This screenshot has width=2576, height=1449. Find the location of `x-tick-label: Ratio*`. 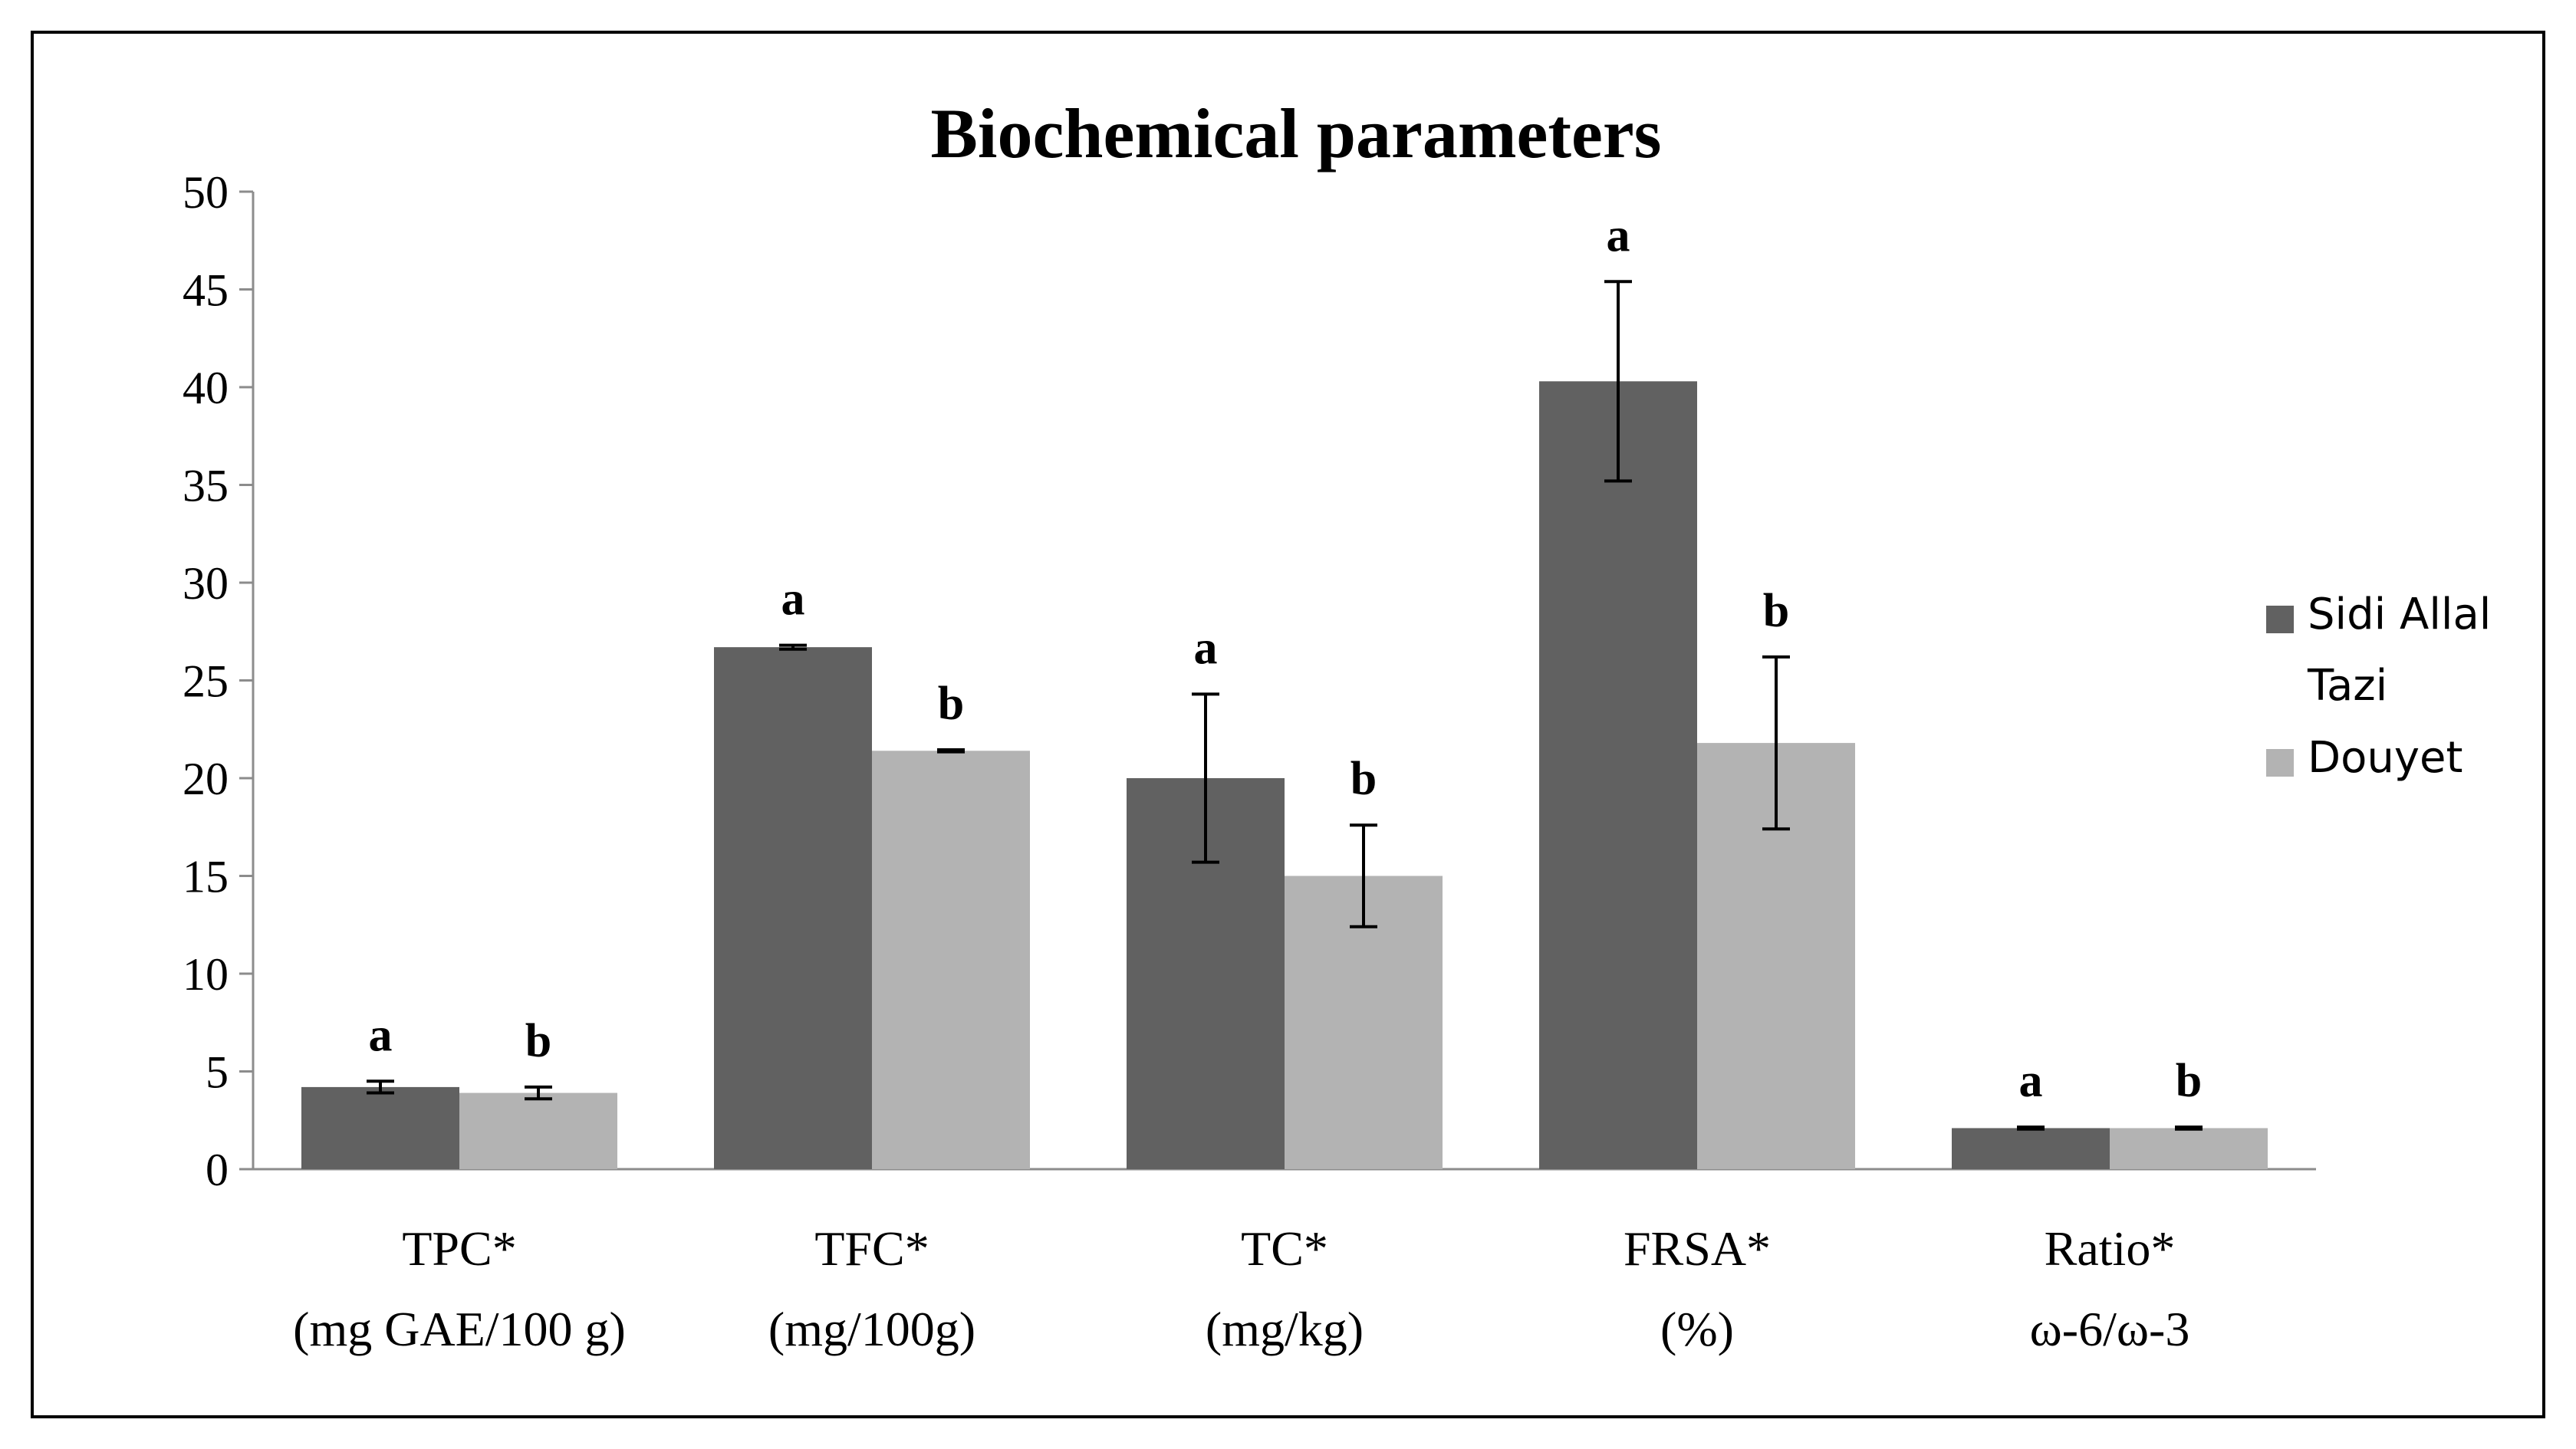

x-tick-label: Ratio* is located at coordinates (2110, 1248).